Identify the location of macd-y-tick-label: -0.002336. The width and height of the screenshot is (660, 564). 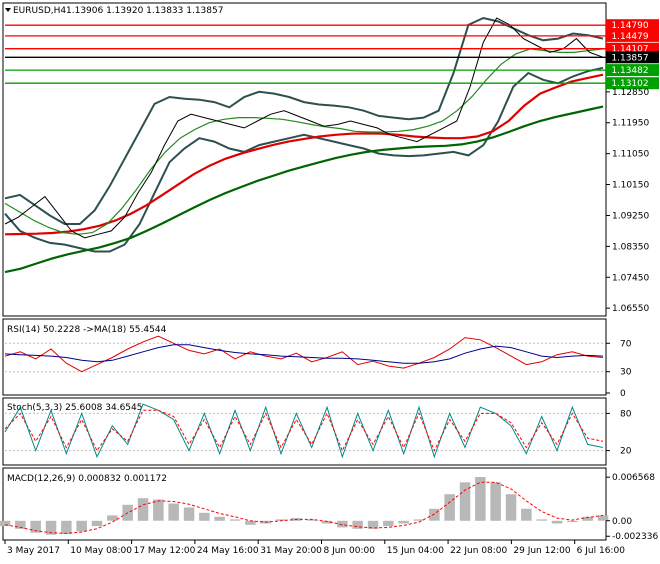
(635, 537).